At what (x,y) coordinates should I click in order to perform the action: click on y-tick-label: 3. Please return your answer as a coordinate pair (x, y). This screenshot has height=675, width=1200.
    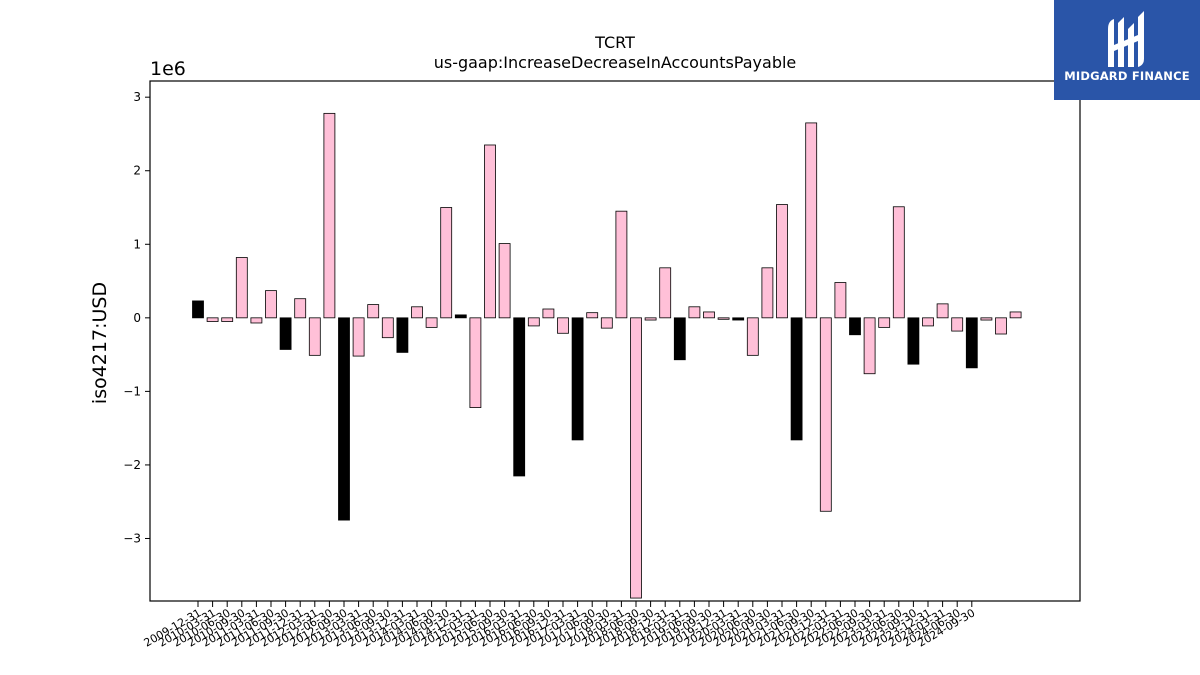
    Looking at the image, I should click on (137, 97).